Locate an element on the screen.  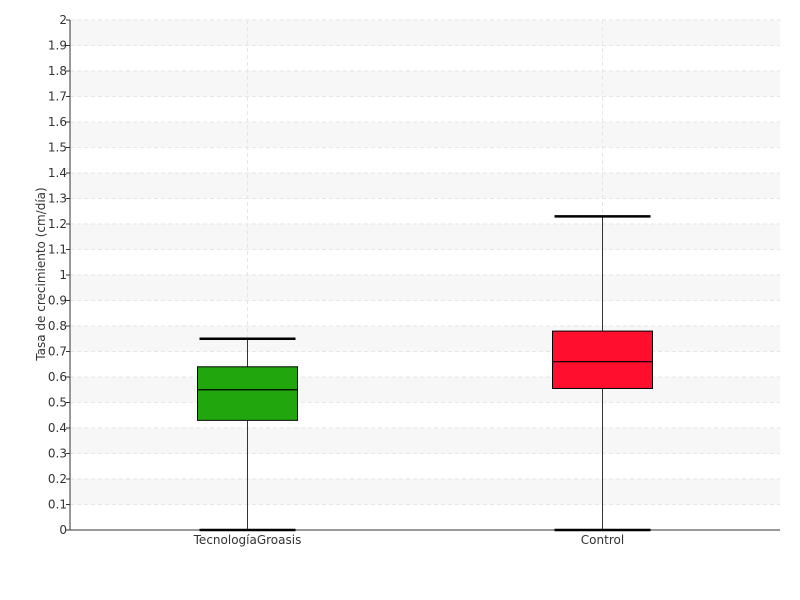
y-tick-label: 2 is located at coordinates (63, 20).